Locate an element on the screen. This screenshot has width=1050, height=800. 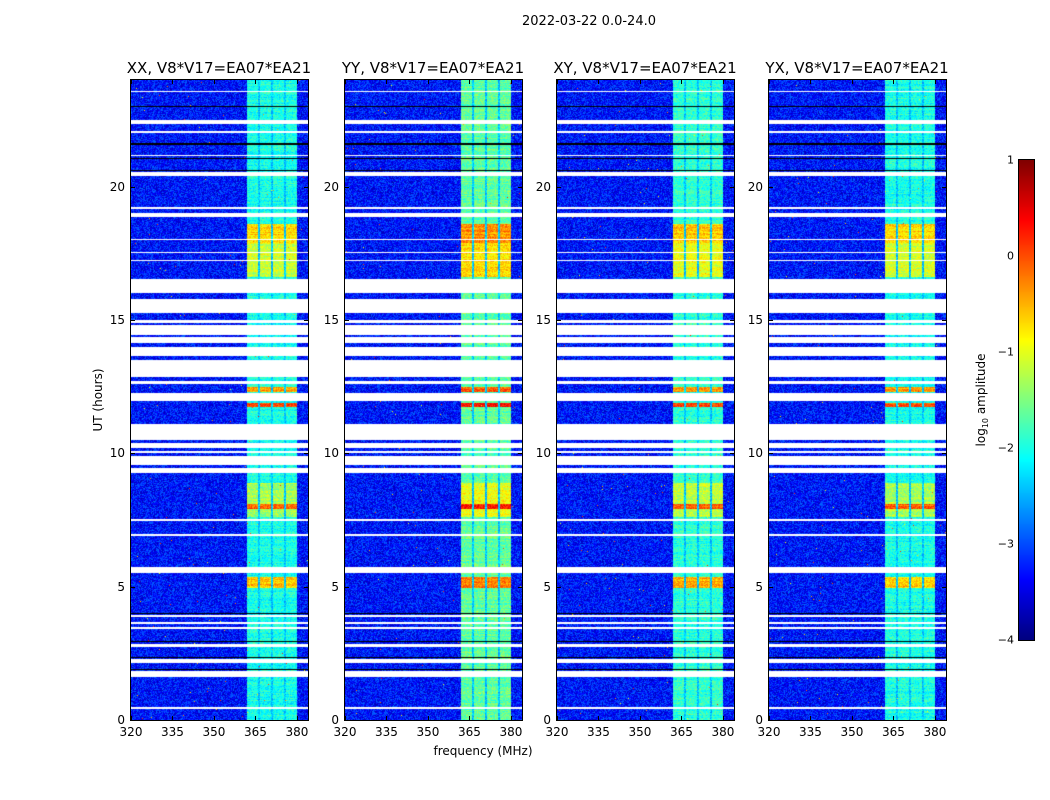
panel-title: YX, V8*V17=EA07*EA21 is located at coordinates (857, 68).